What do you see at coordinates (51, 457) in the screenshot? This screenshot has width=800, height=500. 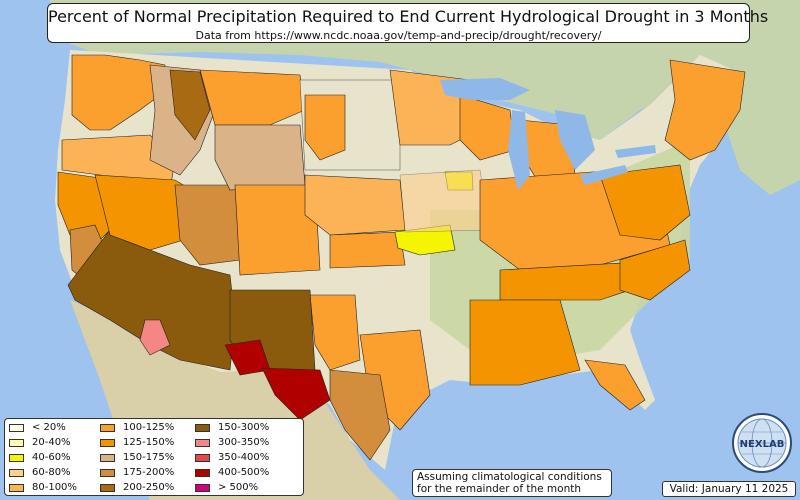 I see `legend-label: 40-60%` at bounding box center [51, 457].